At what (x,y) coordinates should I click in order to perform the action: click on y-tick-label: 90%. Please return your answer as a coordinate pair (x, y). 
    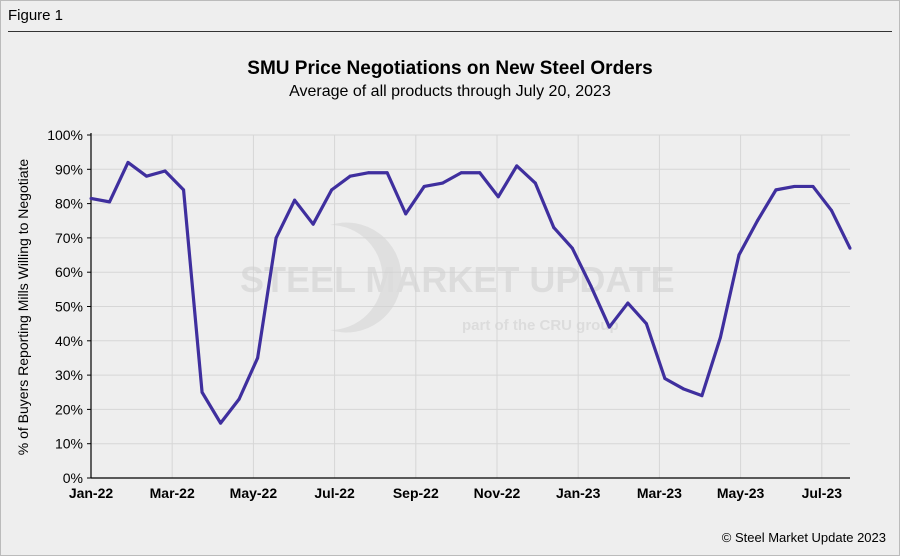
    Looking at the image, I should click on (69, 169).